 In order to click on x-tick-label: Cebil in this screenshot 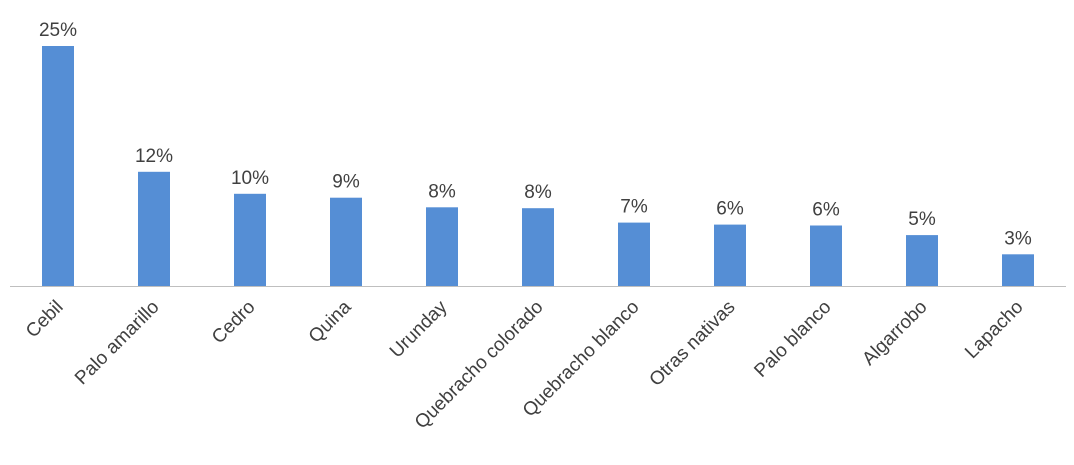, I will do `click(44, 319)`.